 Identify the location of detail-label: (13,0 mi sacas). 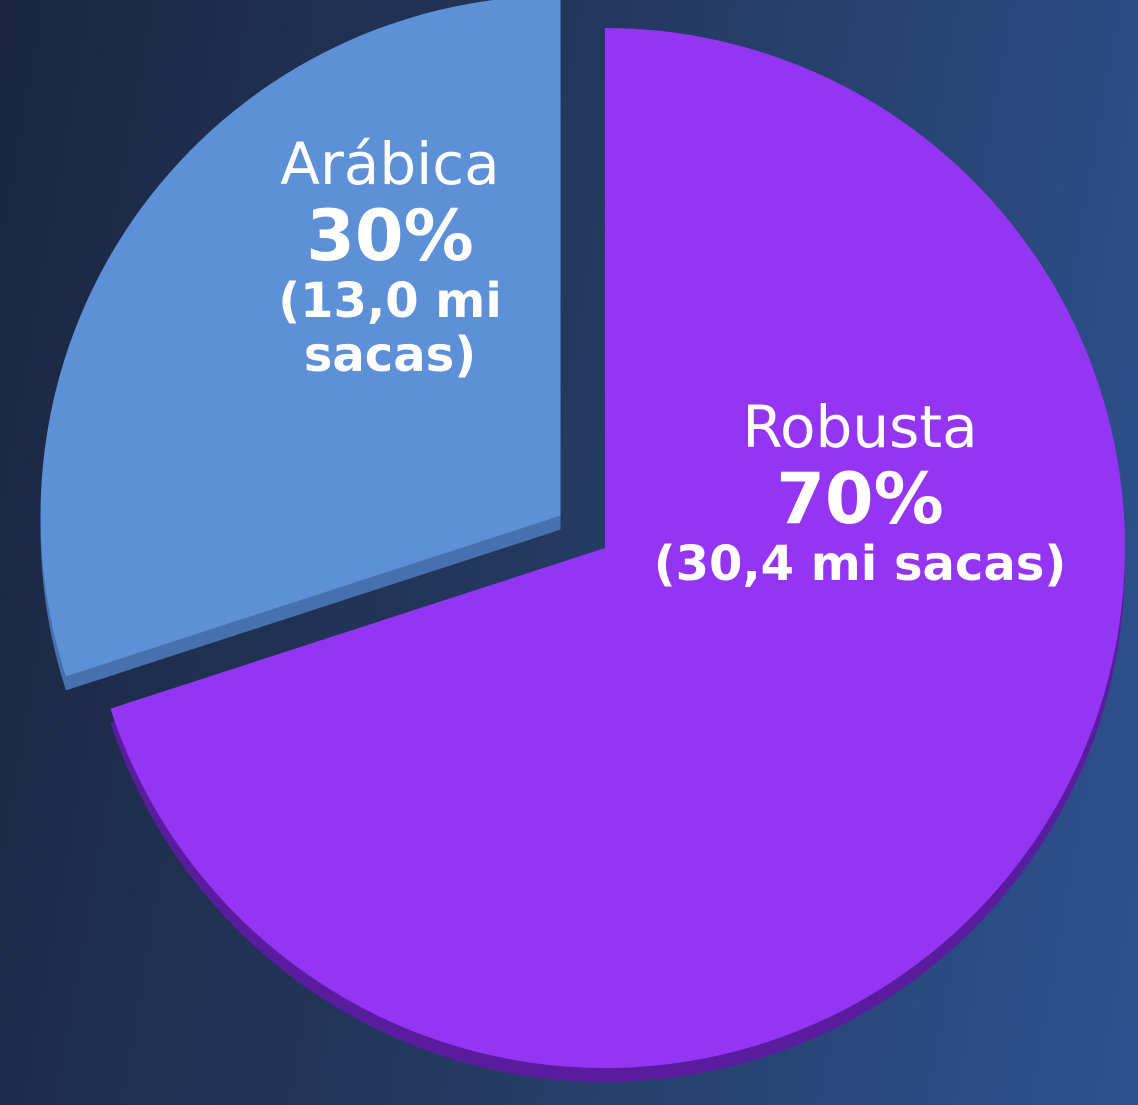
(390, 328).